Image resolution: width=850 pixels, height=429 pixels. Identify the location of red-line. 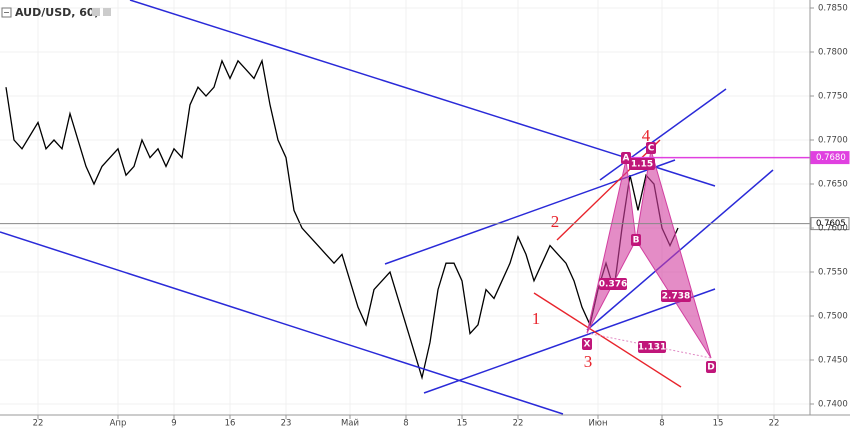
(607, 340).